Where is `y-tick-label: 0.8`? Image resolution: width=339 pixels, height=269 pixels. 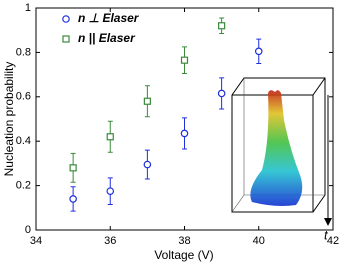
y-tick-label: 0.8 is located at coordinates (23, 52).